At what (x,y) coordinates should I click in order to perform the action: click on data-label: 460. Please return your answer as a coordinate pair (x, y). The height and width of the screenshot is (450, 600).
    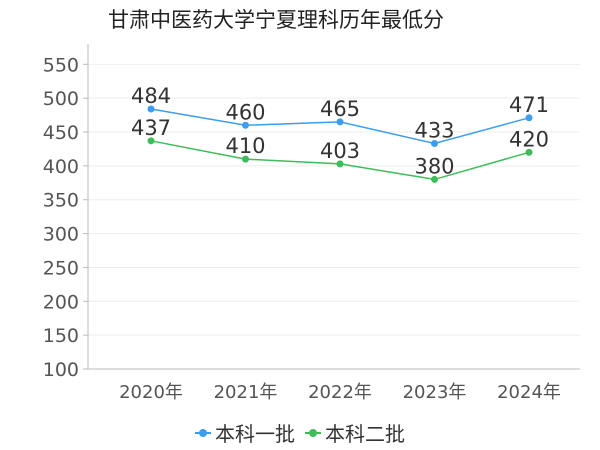
    Looking at the image, I should click on (245, 112).